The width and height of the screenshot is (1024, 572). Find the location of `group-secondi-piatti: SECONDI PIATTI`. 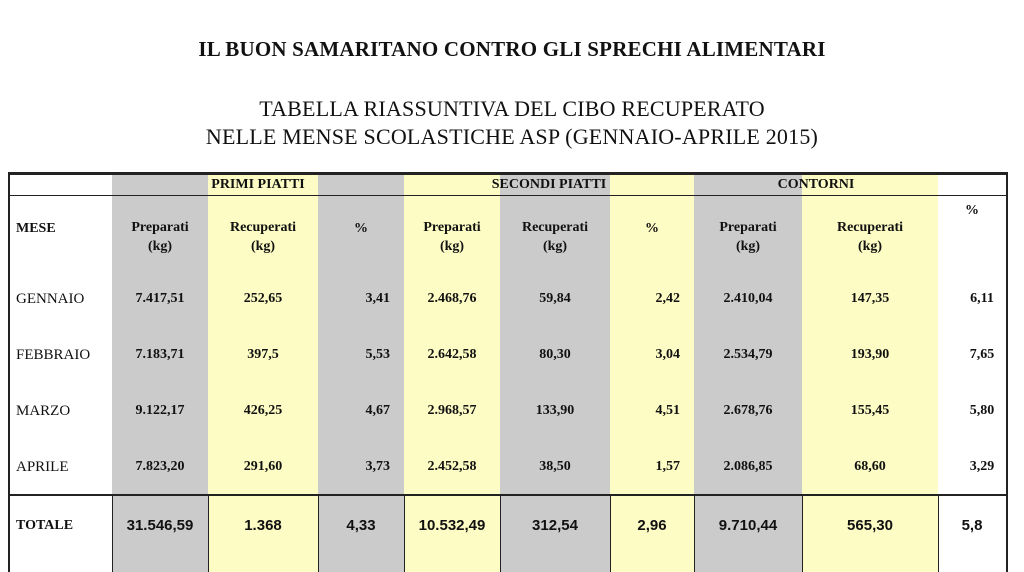

group-secondi-piatti: SECONDI PIATTI is located at coordinates (549, 184).